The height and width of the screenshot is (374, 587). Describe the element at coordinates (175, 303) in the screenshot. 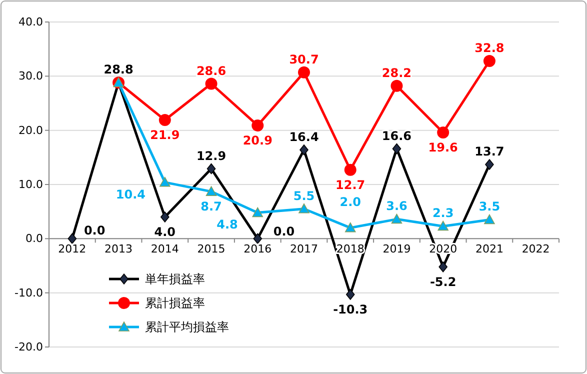

I see `legend-label: 累計損益率` at that location.